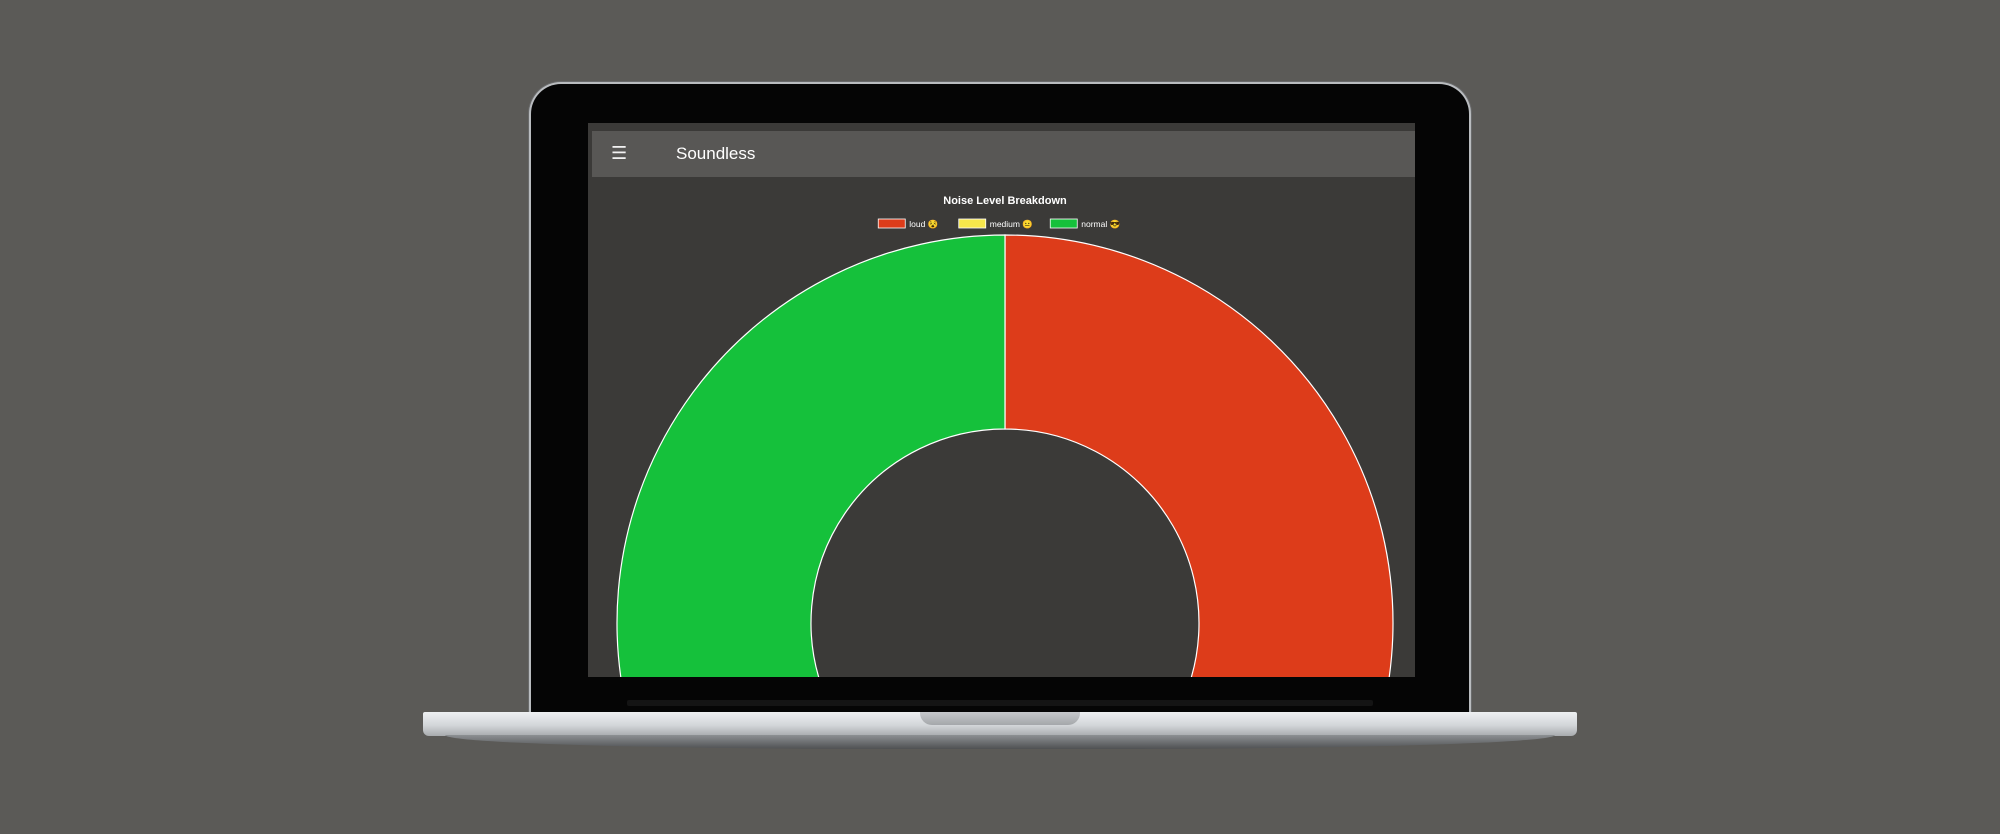  I want to click on chart-legend: loud 😵 medium 😐 normal 😎, so click(999, 223).